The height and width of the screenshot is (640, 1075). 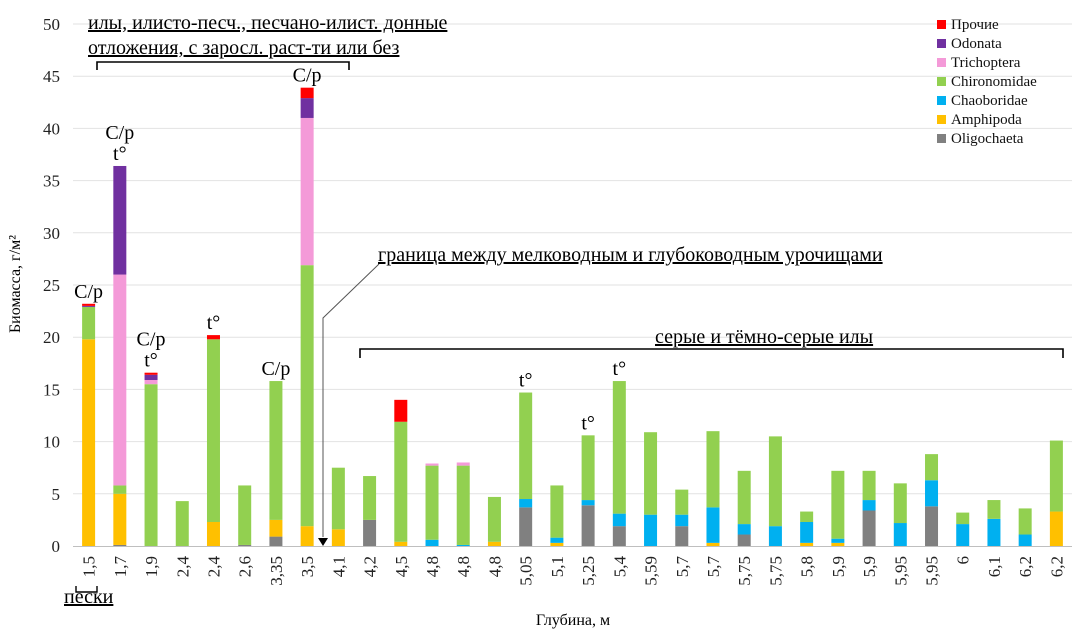 What do you see at coordinates (526, 571) in the screenshot?
I see `x-tick-label: 5,05` at bounding box center [526, 571].